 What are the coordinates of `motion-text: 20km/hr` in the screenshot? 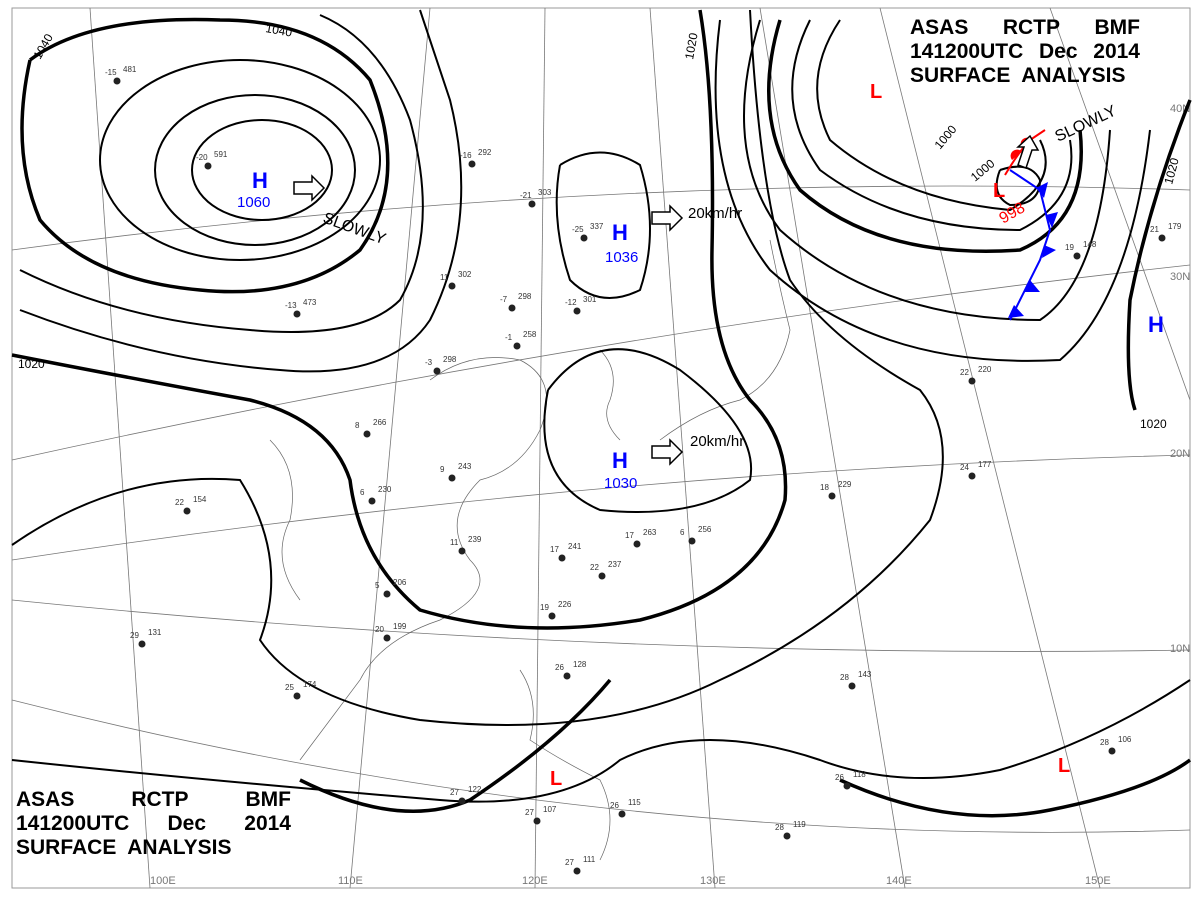 It's located at (715, 213).